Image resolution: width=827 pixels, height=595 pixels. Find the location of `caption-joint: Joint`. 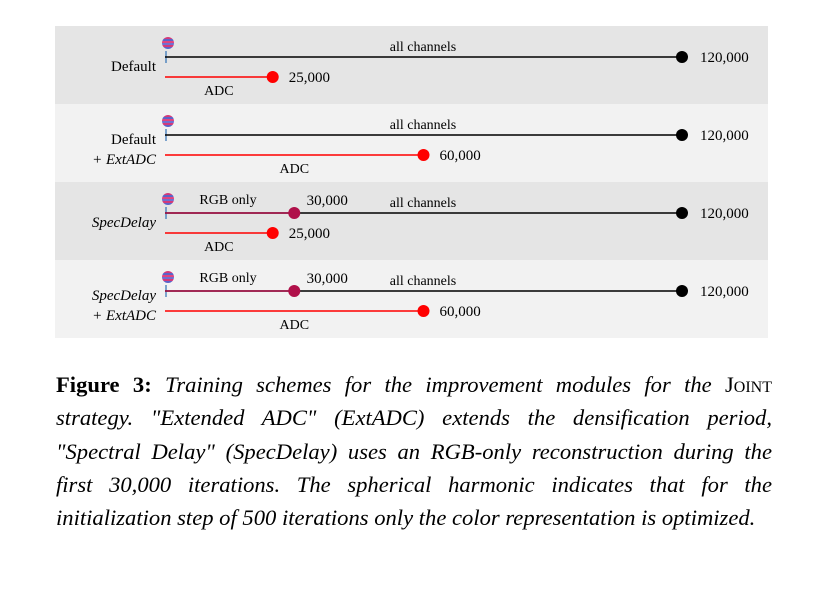

caption-joint: Joint is located at coordinates (748, 384).